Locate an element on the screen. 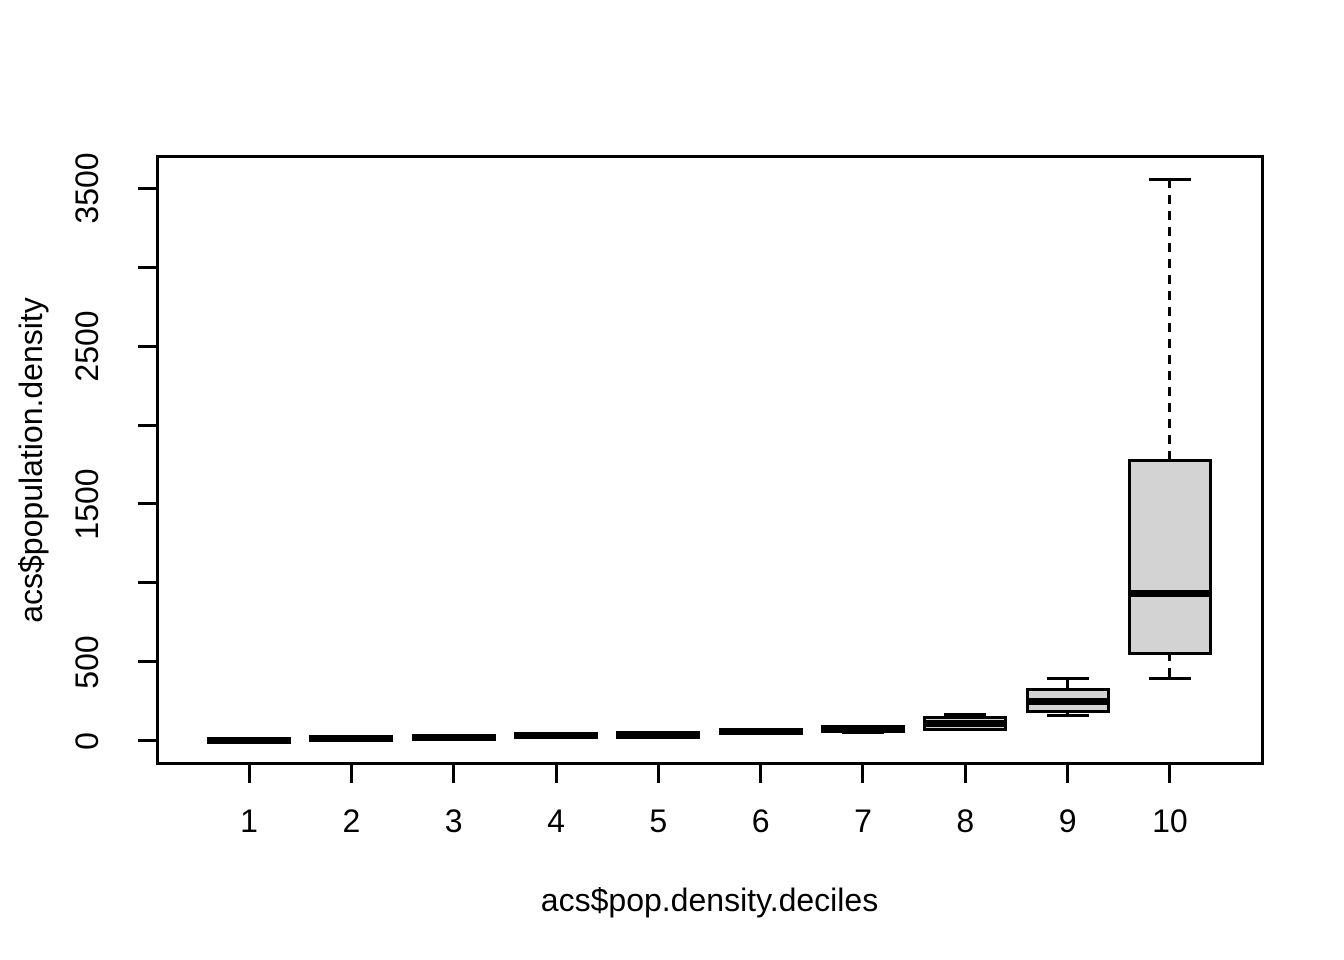 The height and width of the screenshot is (960, 1344). x-tick-label: 3 is located at coordinates (453, 821).